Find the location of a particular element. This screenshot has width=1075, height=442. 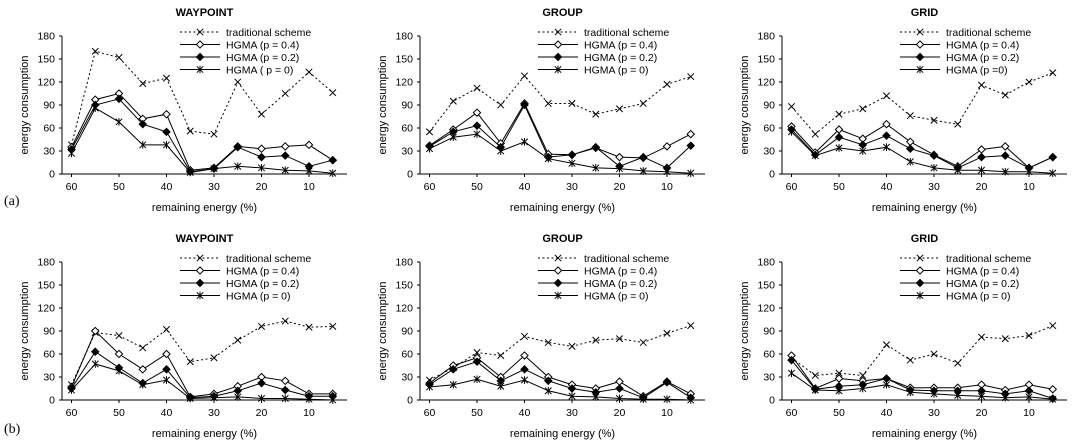

y-axis-label: energy consumption is located at coordinates (25, 330).